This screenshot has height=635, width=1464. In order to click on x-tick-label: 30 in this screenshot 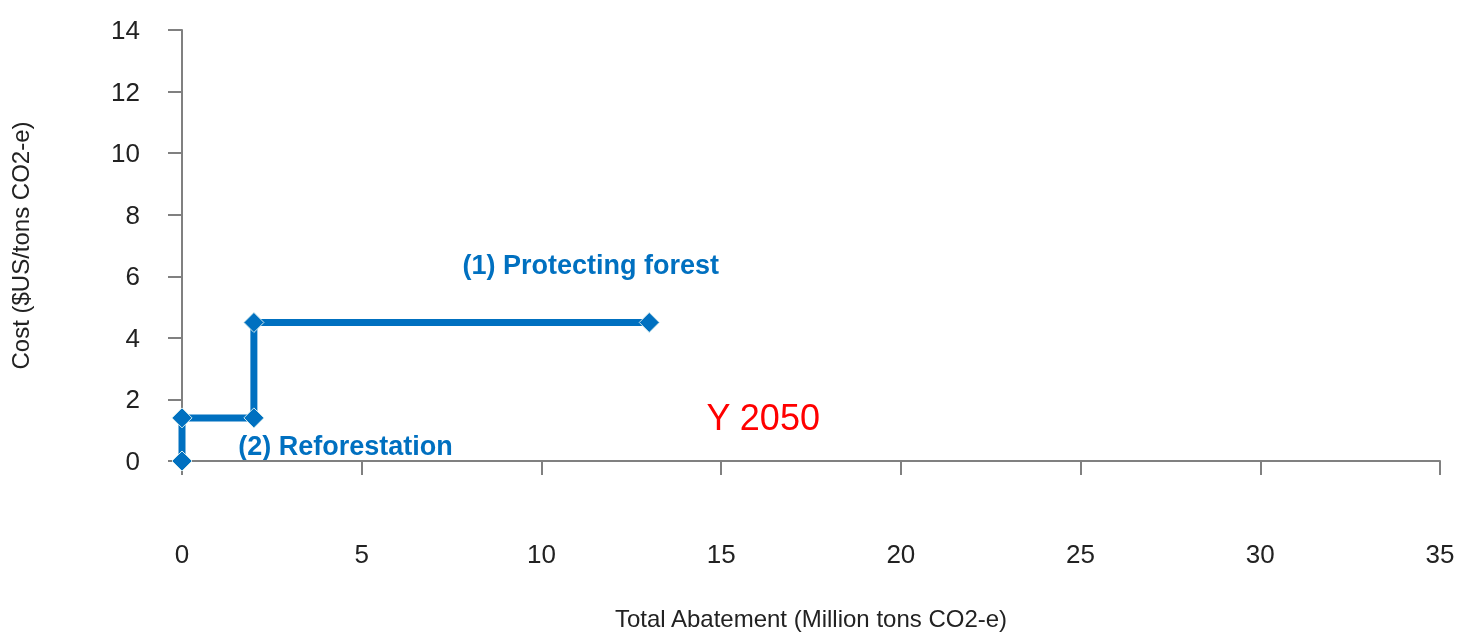, I will do `click(1260, 554)`.